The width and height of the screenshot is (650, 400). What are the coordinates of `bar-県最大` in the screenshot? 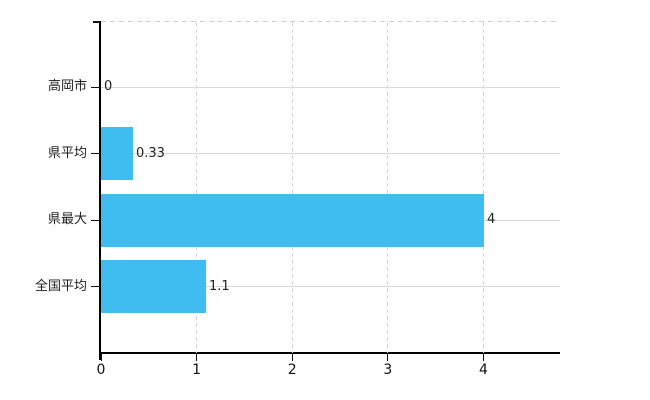 It's located at (292, 220).